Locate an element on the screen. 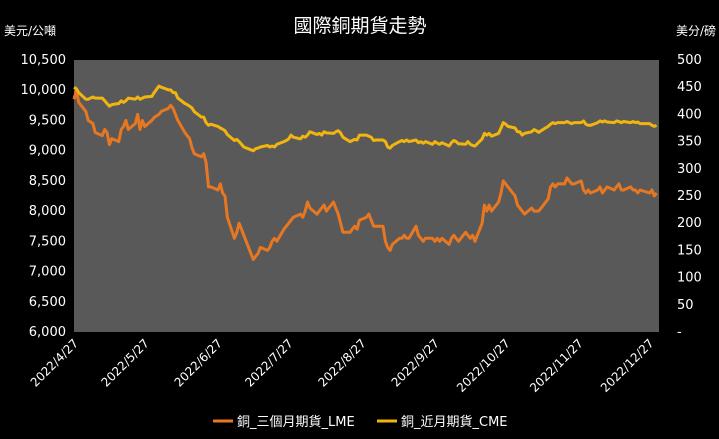  right-axis-unit-label: 美分/磅 is located at coordinates (696, 30).